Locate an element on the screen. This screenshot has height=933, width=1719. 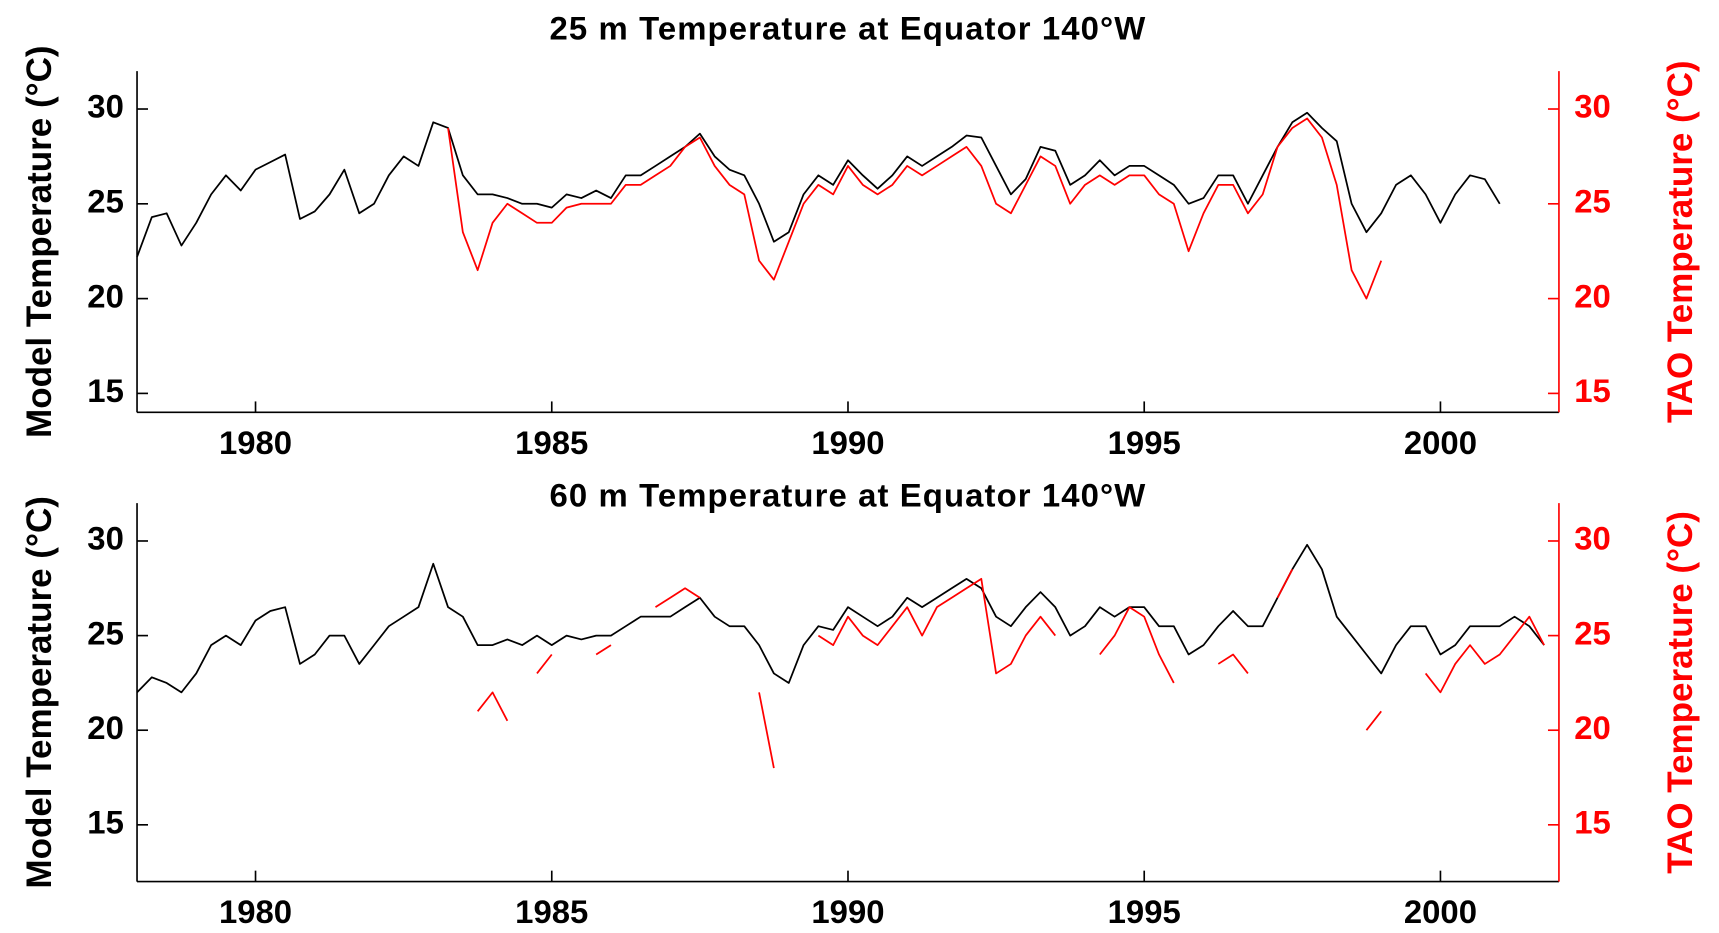
chart-title: 60 m Temperature at Equator 140°W is located at coordinates (848, 494).